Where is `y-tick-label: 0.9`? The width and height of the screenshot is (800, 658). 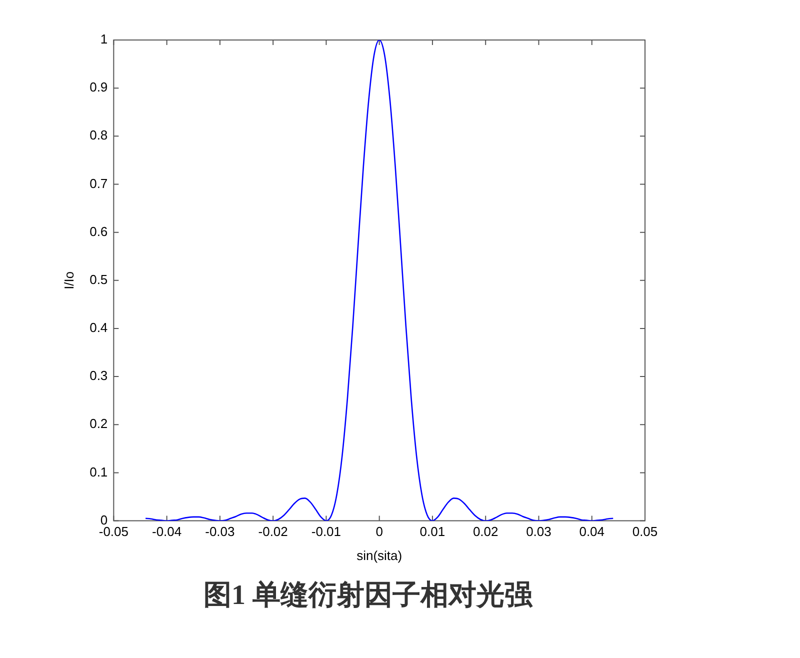 y-tick-label: 0.9 is located at coordinates (99, 87).